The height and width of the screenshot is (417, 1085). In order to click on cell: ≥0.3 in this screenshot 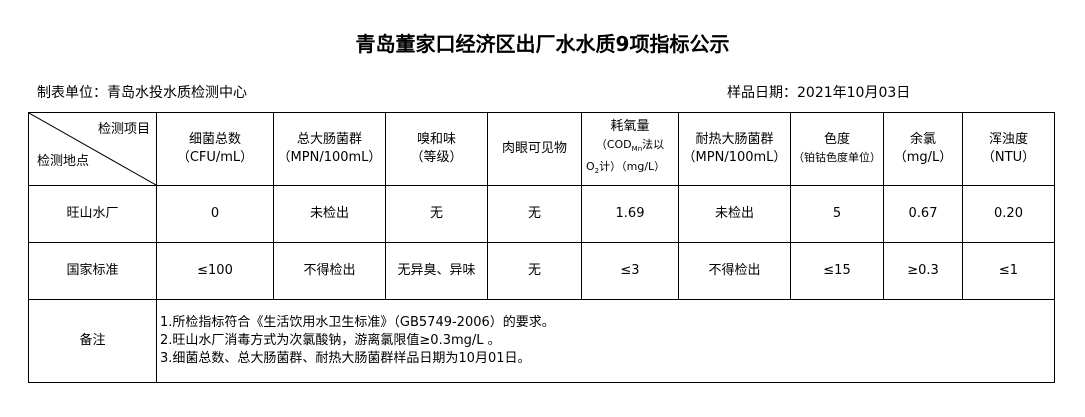, I will do `click(923, 271)`.